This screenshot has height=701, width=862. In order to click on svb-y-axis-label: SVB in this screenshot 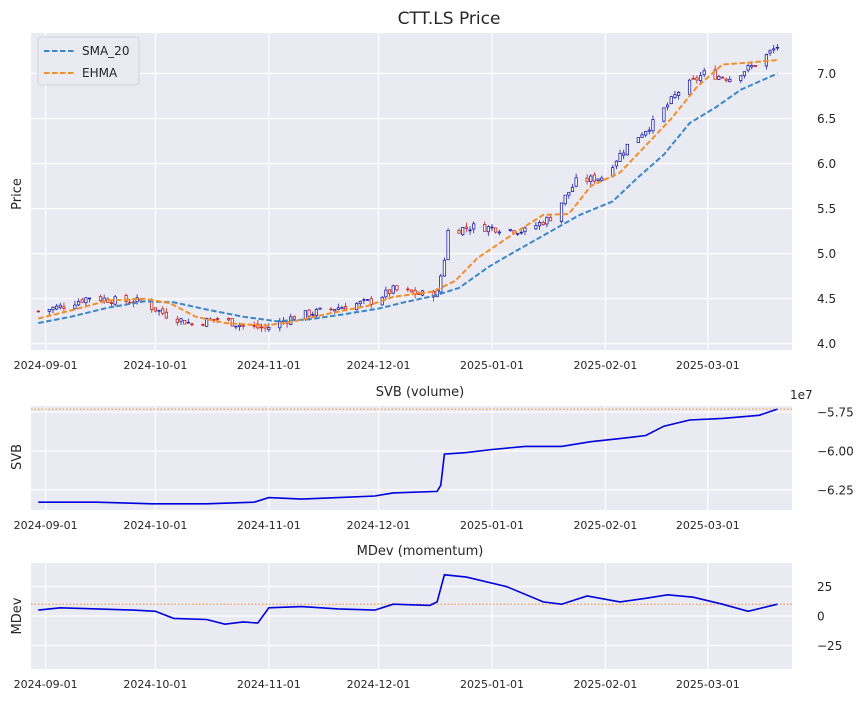, I will do `click(17, 457)`.